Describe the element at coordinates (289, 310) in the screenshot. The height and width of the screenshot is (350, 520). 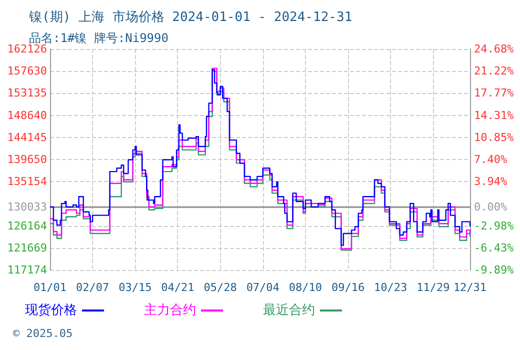
I see `legend-label: 最近合约` at that location.